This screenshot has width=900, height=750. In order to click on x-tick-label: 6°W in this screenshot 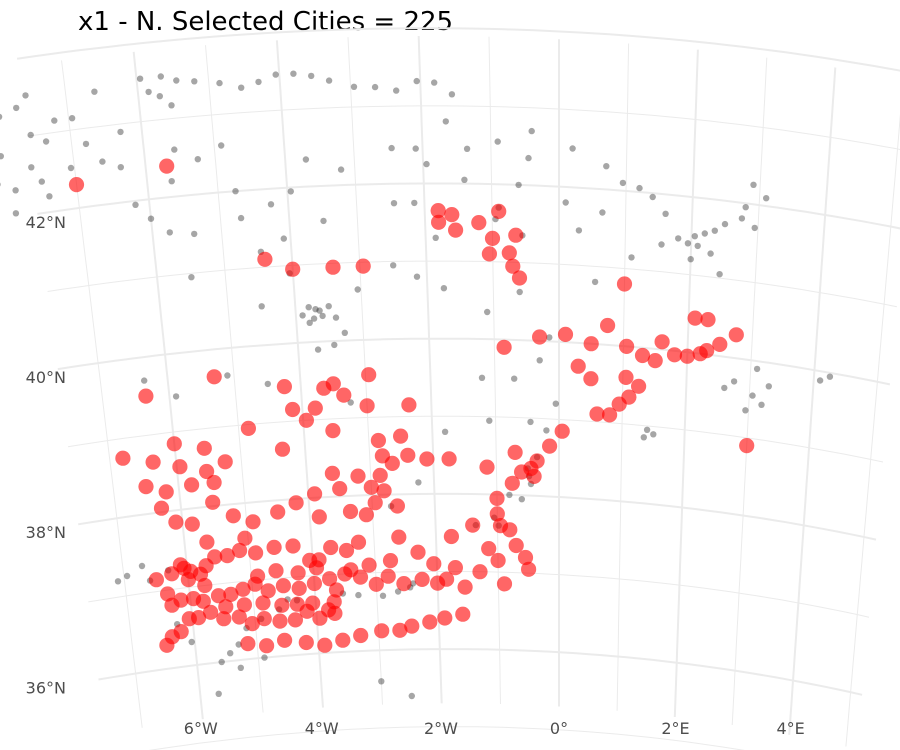, I will do `click(201, 728)`.